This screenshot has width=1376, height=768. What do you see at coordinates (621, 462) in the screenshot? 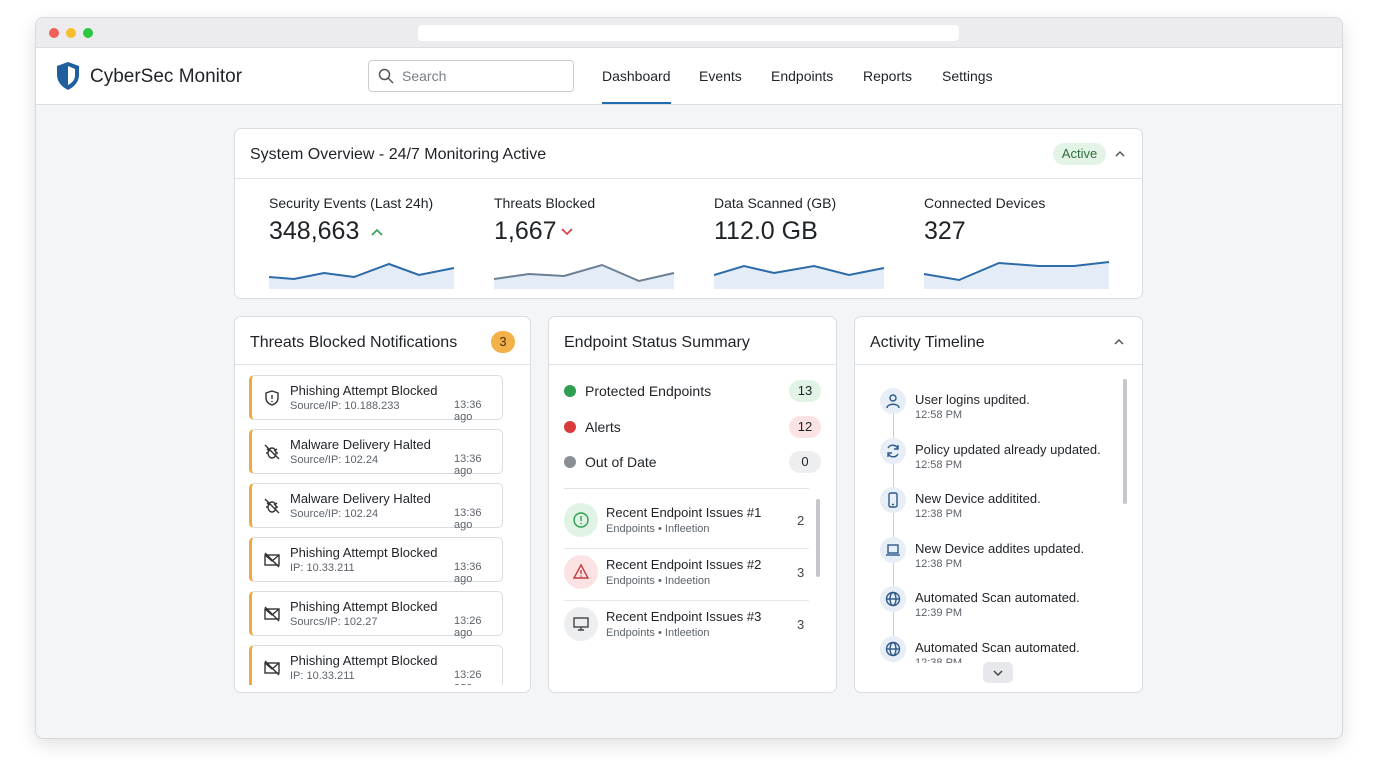
I see `status-label: Out of Date` at bounding box center [621, 462].